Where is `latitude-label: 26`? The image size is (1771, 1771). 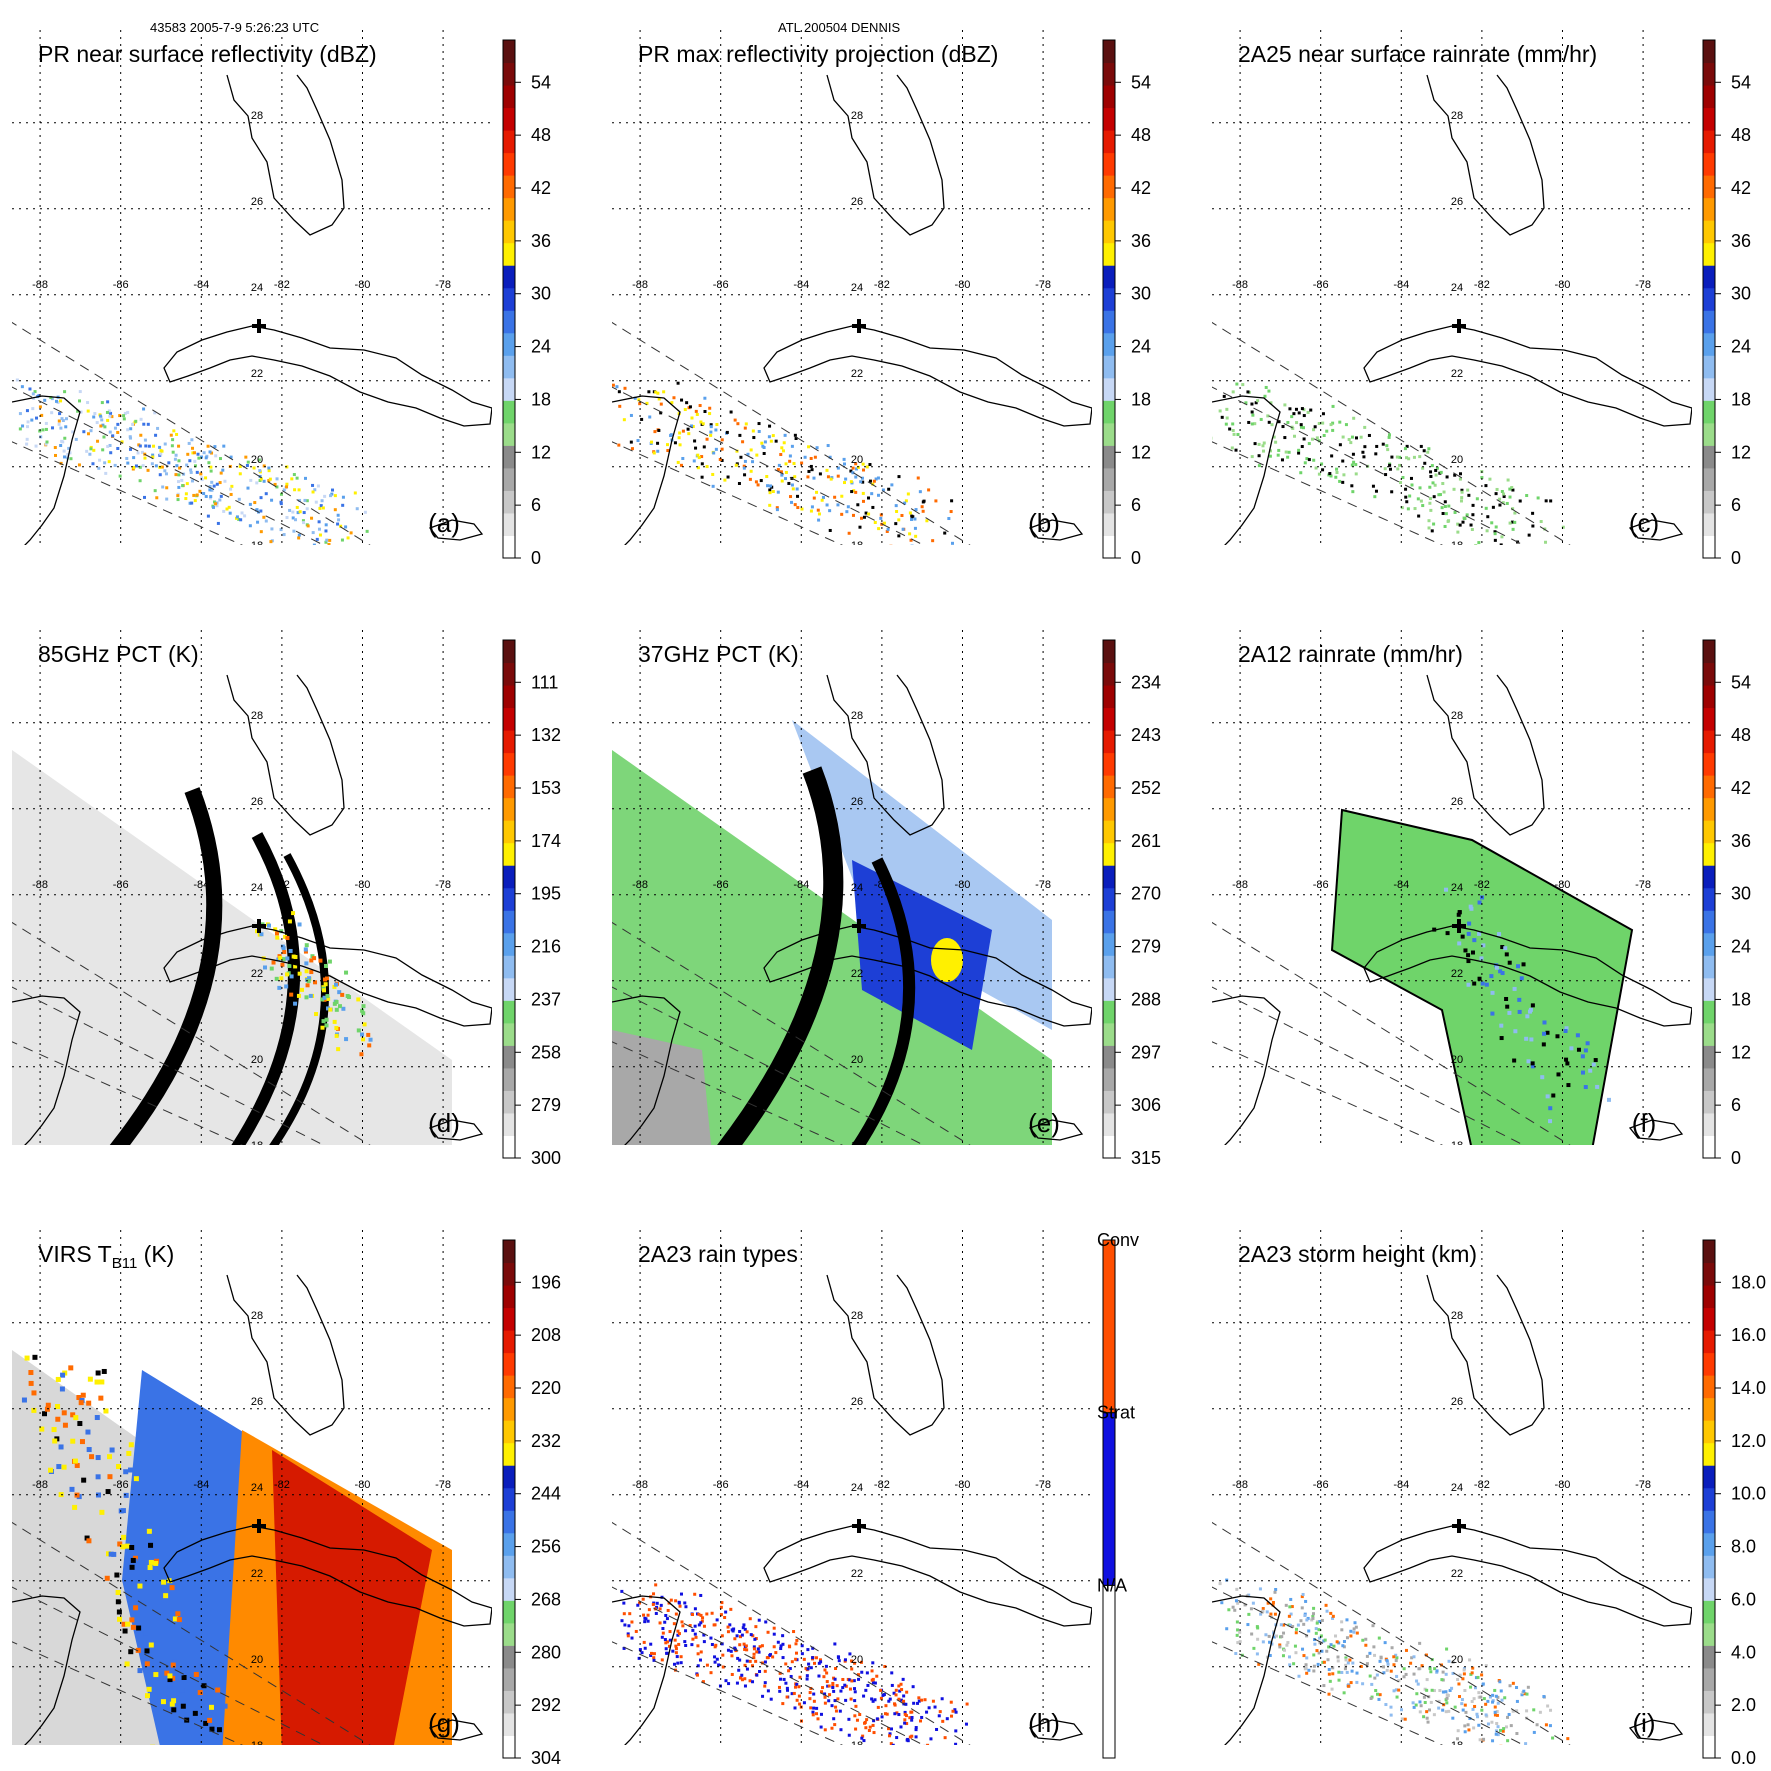
latitude-label: 26 is located at coordinates (257, 802).